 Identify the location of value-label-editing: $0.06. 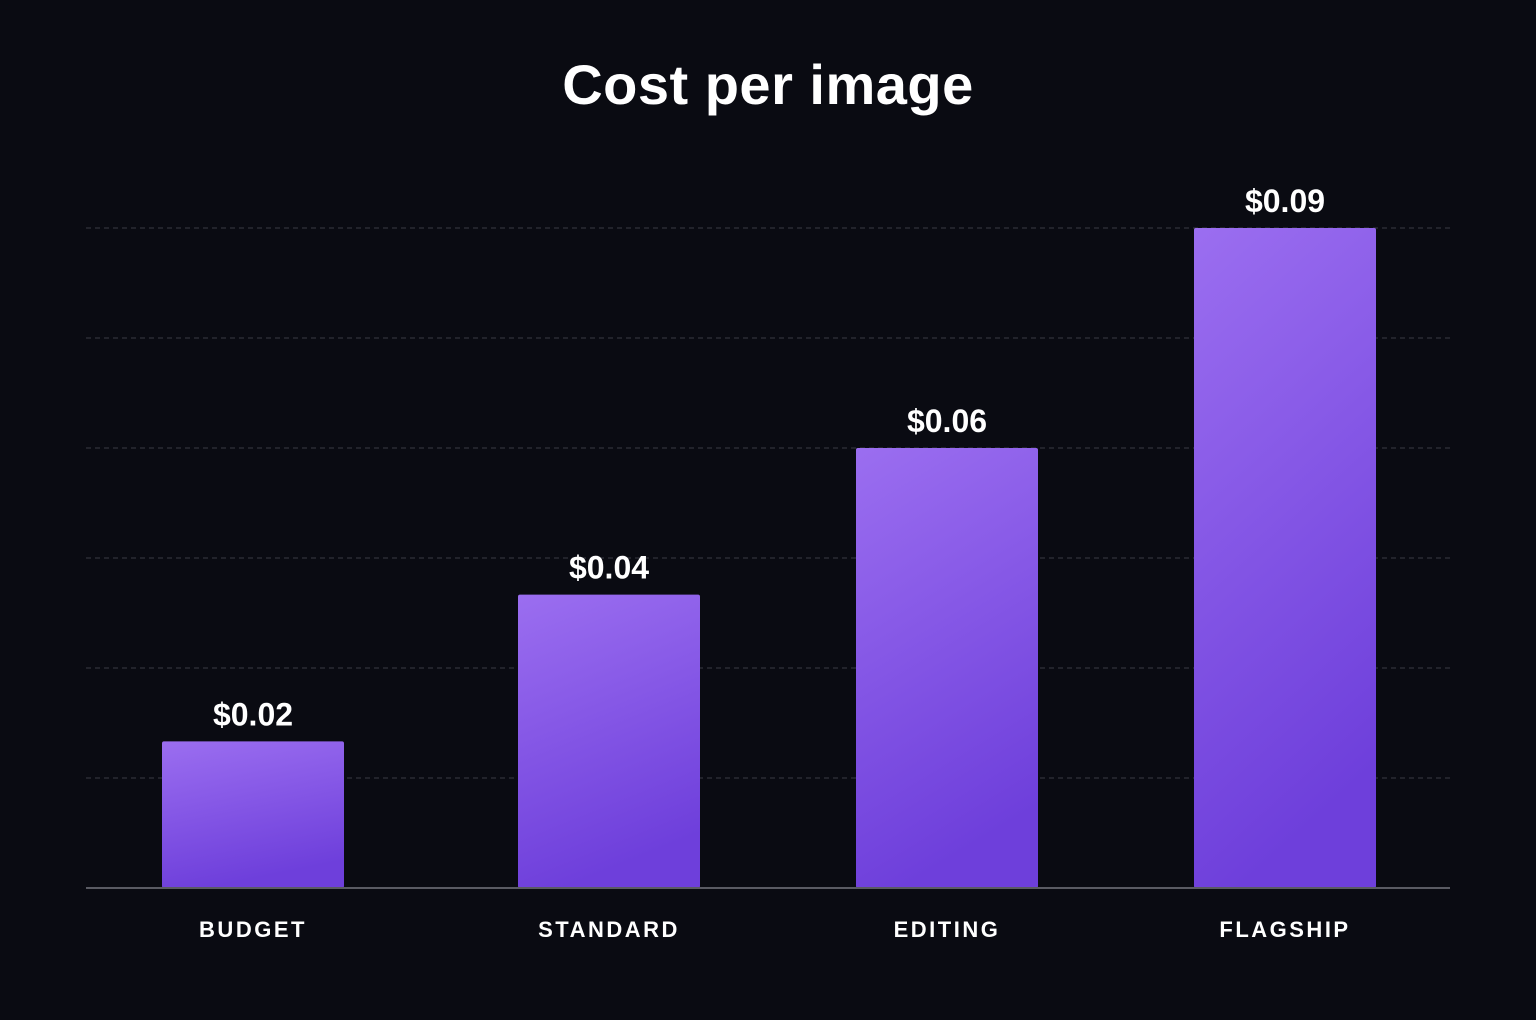
(947, 421).